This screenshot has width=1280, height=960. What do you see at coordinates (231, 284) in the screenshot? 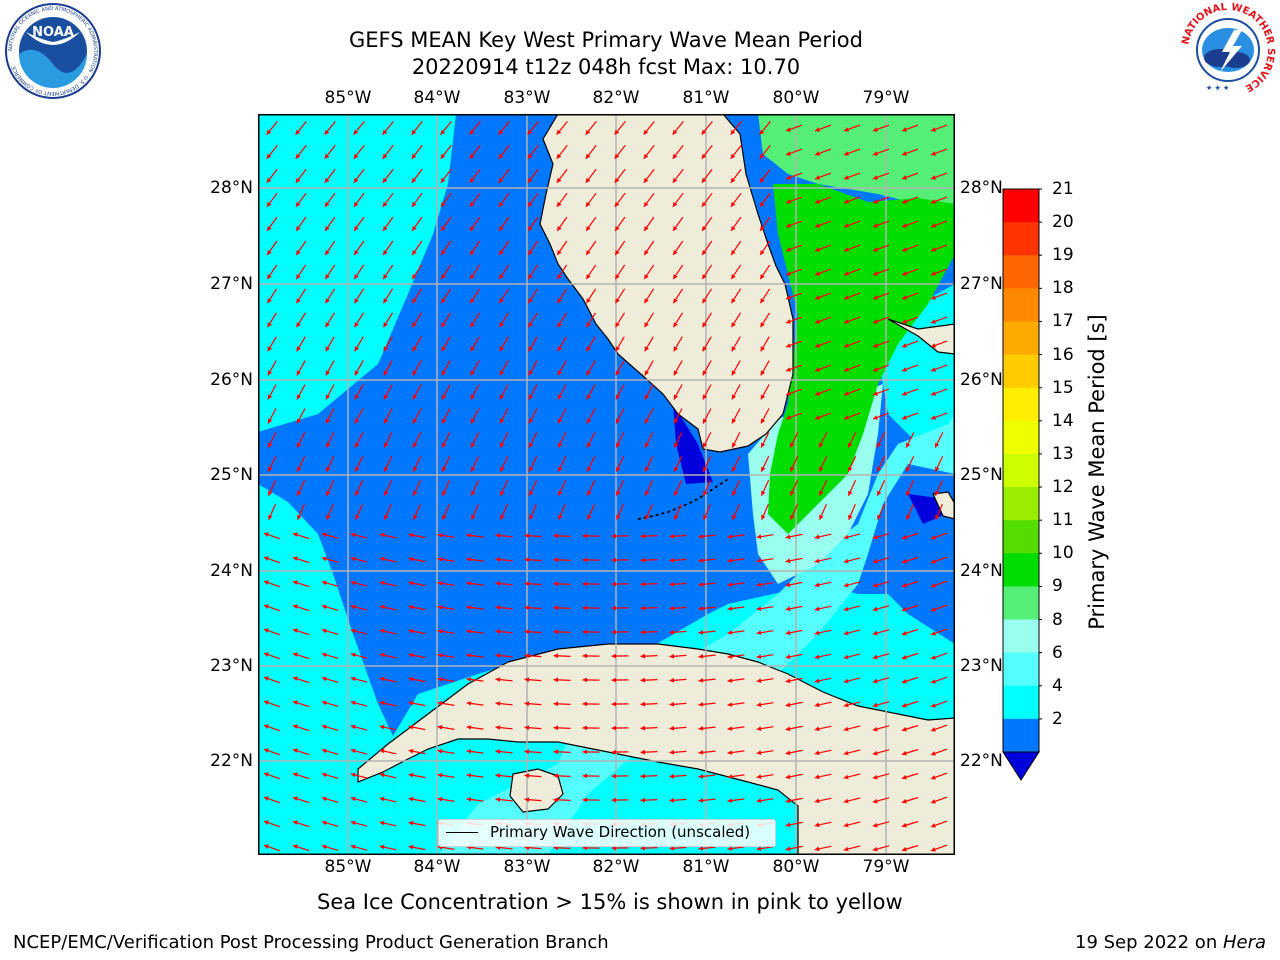
I see `lat-tick-left: 27°N` at bounding box center [231, 284].